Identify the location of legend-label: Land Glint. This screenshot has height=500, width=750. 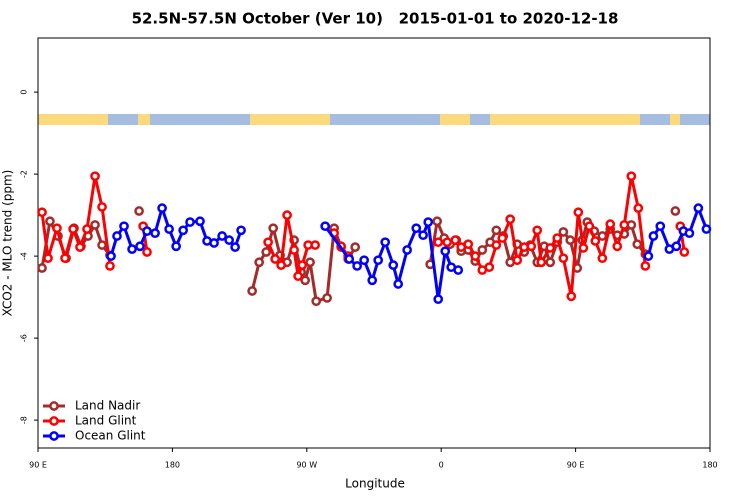
(106, 421).